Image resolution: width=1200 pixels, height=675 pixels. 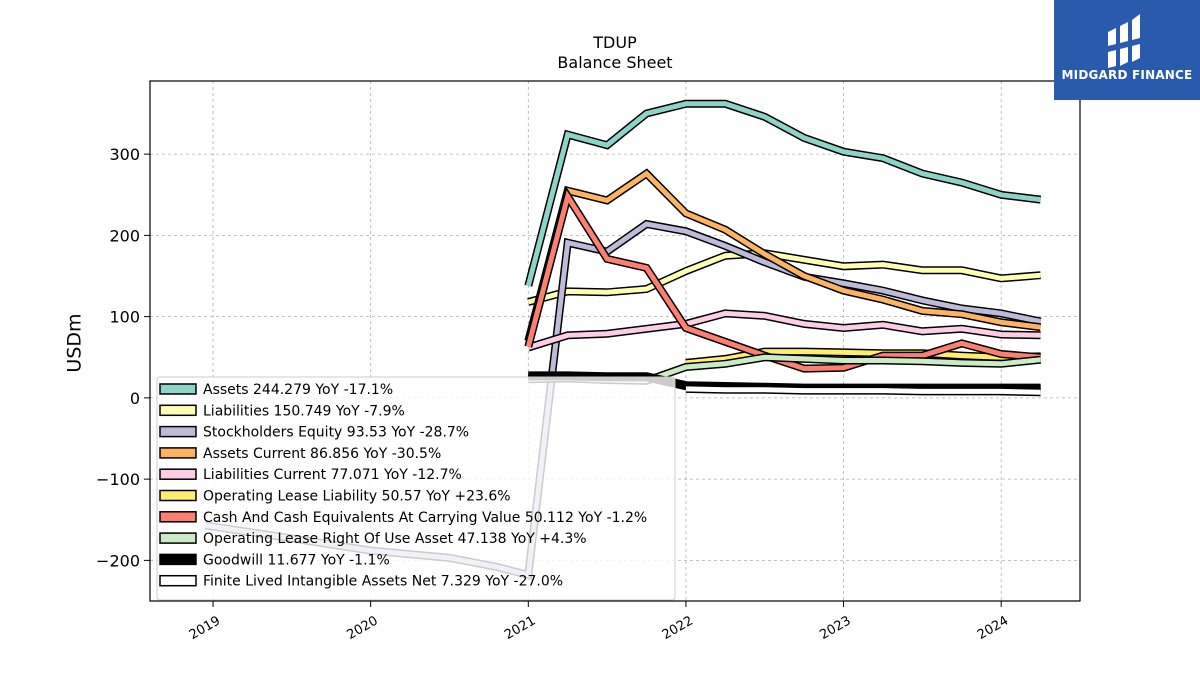 What do you see at coordinates (124, 317) in the screenshot?
I see `y-tick-label: 100` at bounding box center [124, 317].